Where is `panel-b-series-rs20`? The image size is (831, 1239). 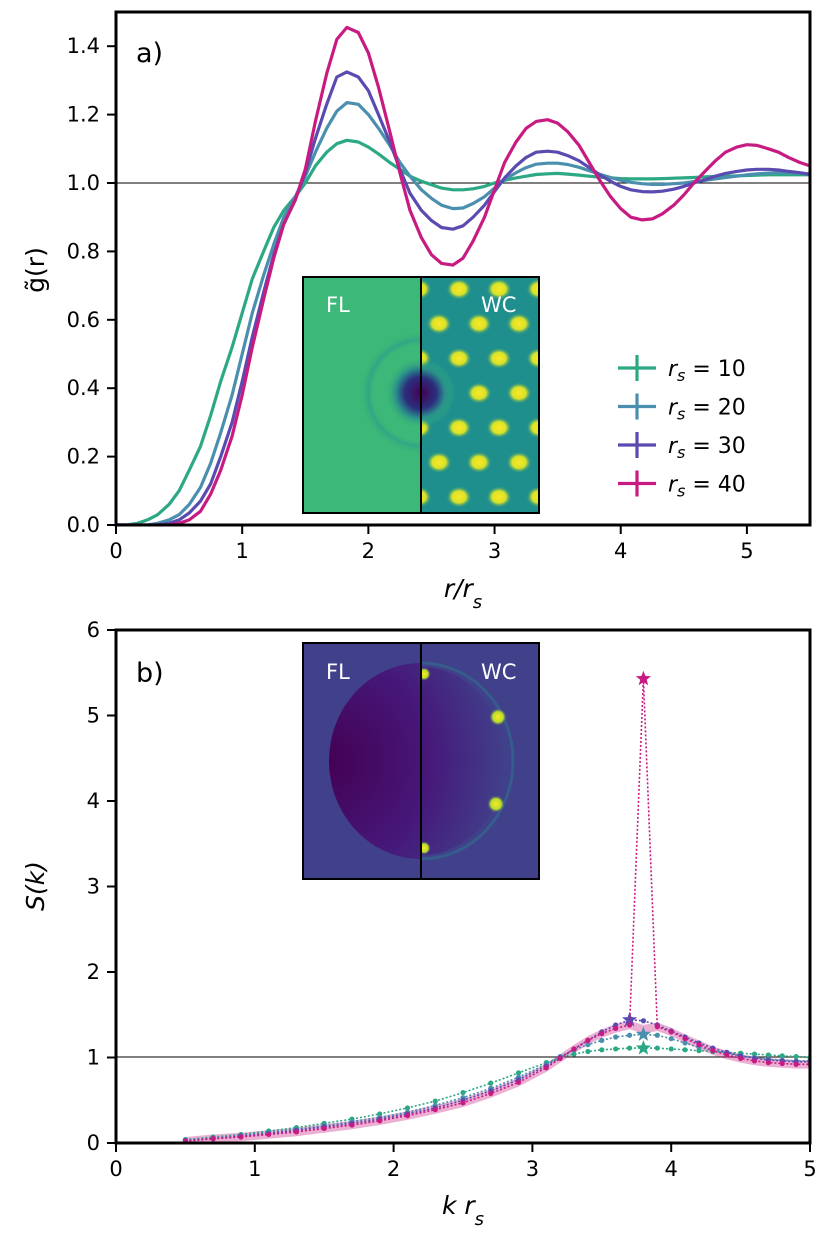 panel-b-series-rs20 is located at coordinates (496, 1084).